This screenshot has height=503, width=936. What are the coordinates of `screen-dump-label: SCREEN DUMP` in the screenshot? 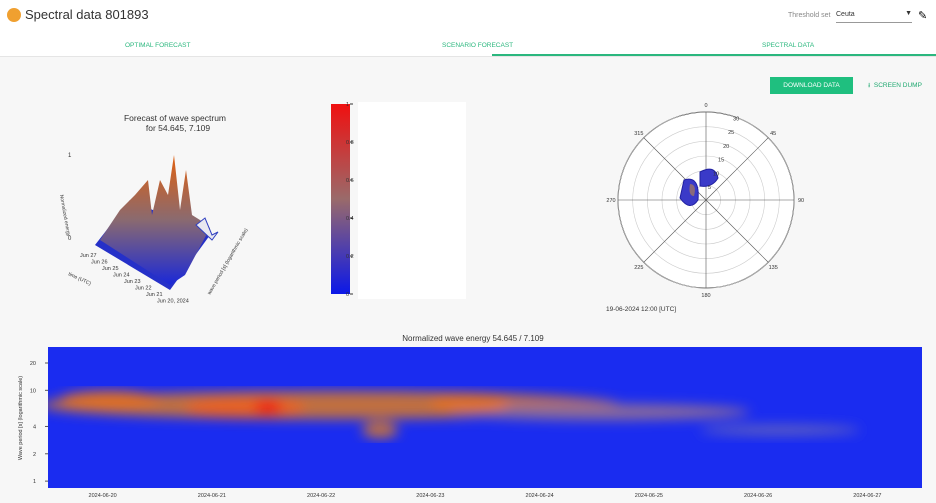 It's located at (897, 85).